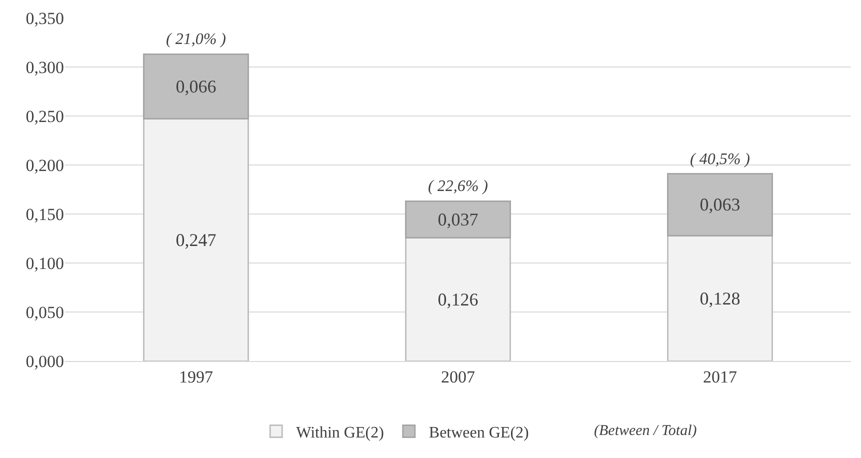 This screenshot has height=458, width=861. I want to click on annotation: ( 40,5% ), so click(720, 159).